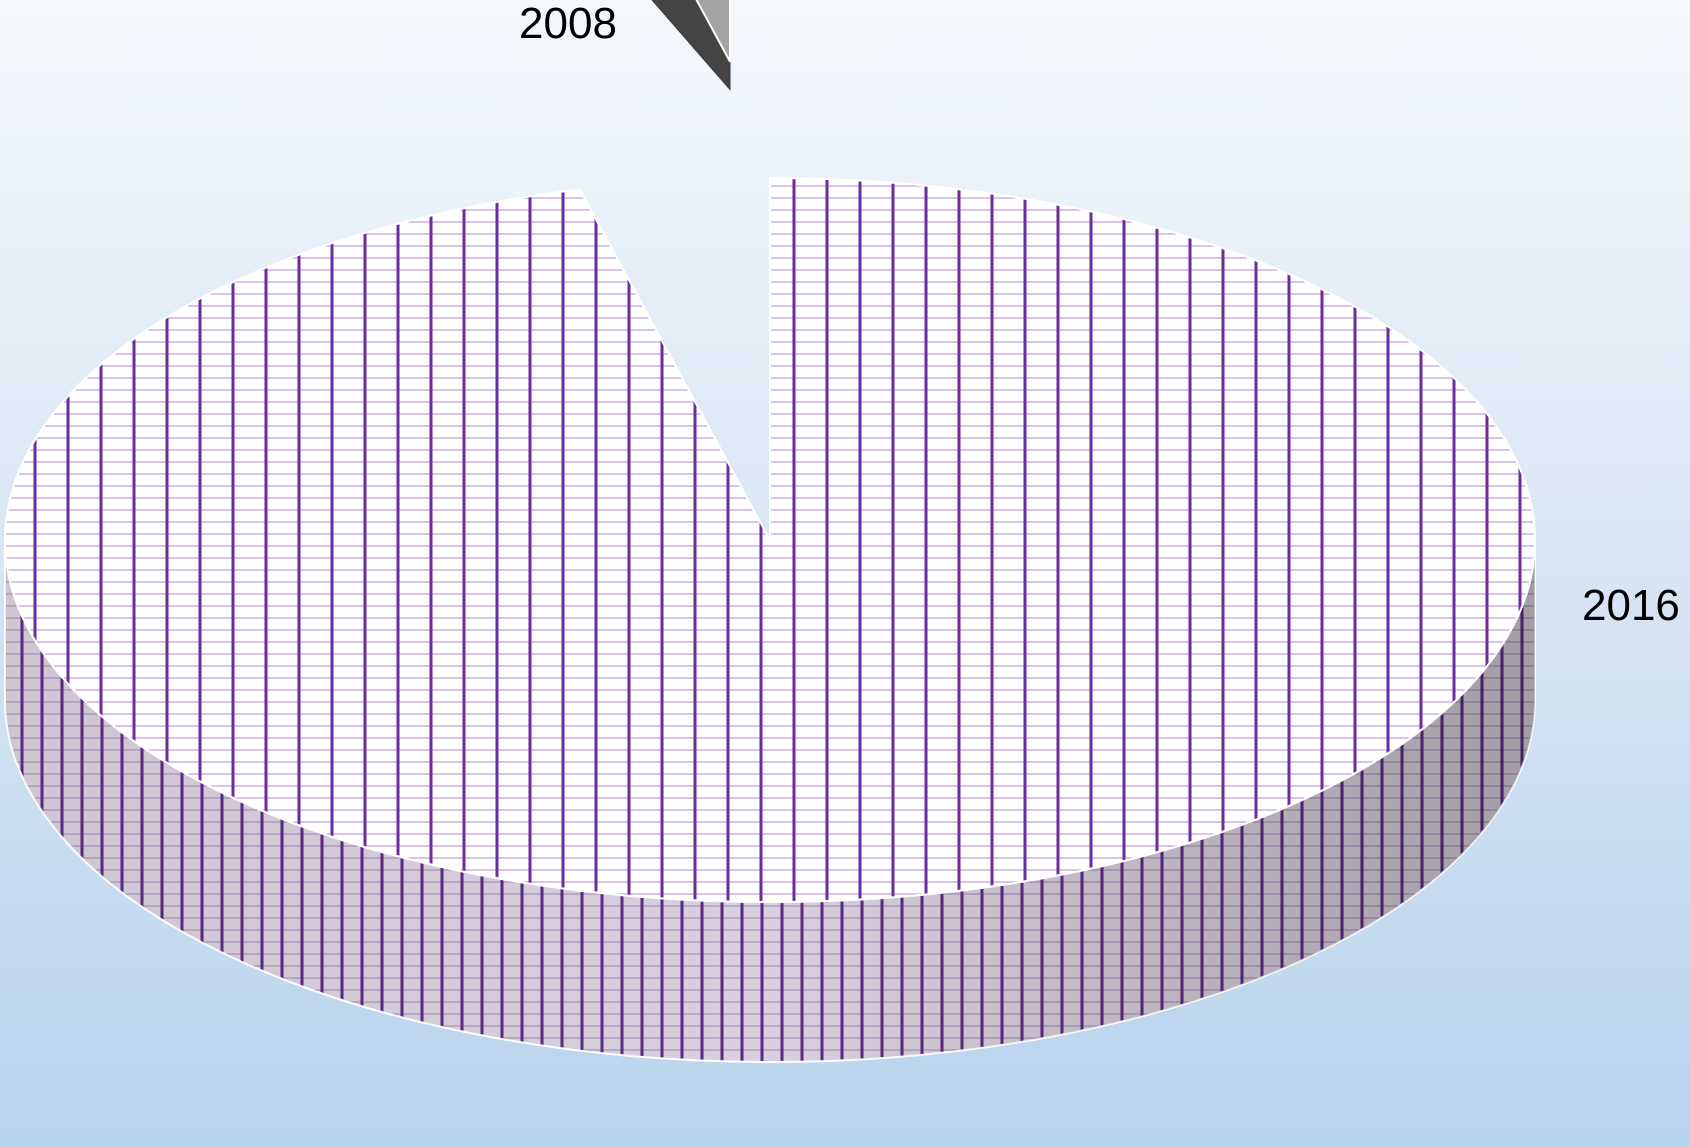  Describe the element at coordinates (1631, 605) in the screenshot. I see `slice-label-2016: 2016` at that location.